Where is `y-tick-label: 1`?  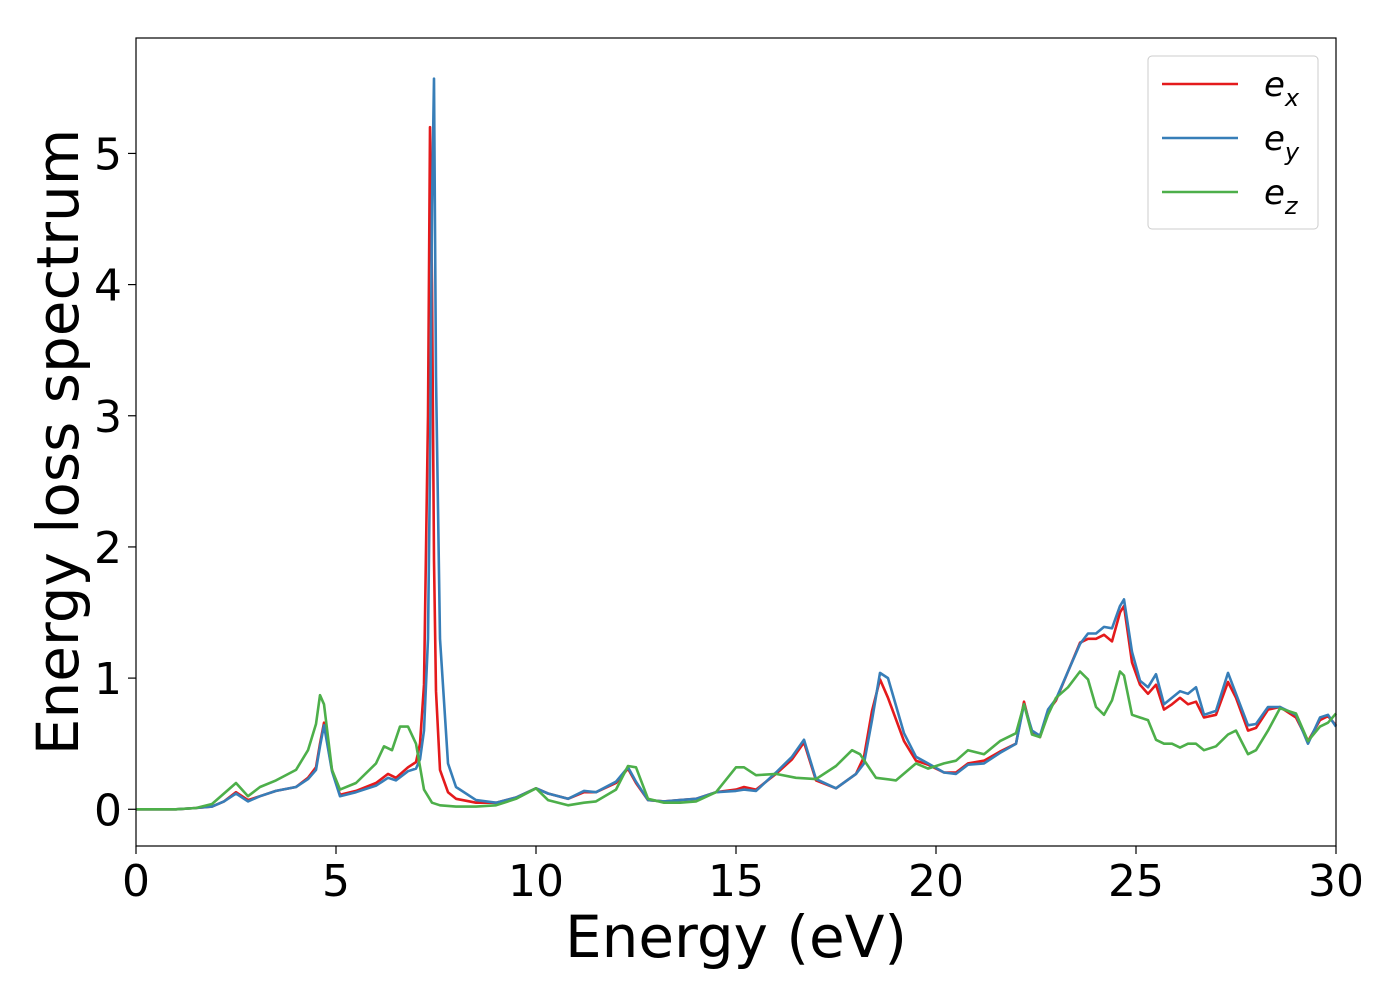 y-tick-label: 1 is located at coordinates (108, 679).